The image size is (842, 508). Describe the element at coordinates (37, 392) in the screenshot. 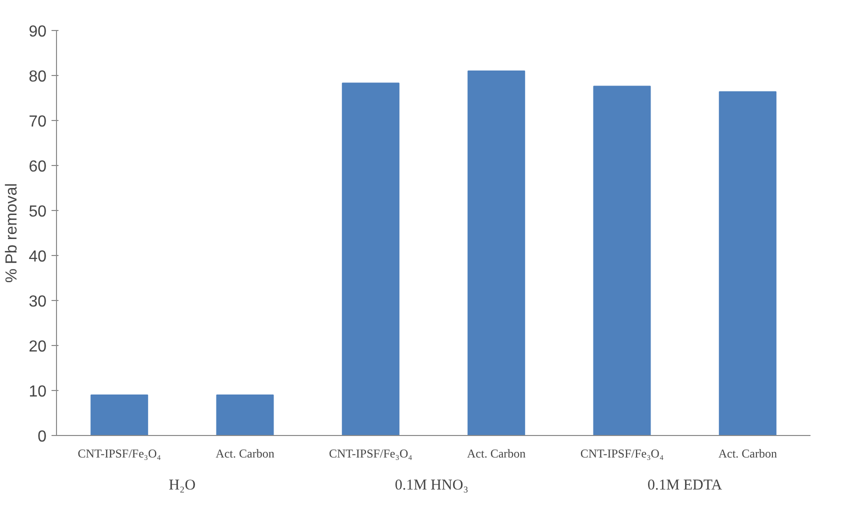

I see `y-tick-label: 10` at that location.